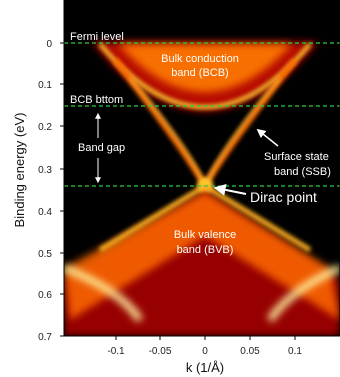  What do you see at coordinates (45, 127) in the screenshot?
I see `y-tick-label: 0.2` at bounding box center [45, 127].